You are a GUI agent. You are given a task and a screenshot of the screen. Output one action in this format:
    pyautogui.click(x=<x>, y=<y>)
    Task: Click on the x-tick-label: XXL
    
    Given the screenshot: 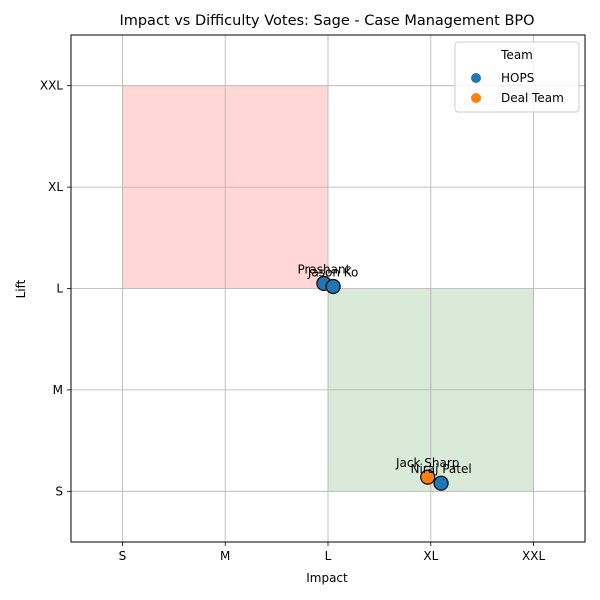 What is the action you would take?
    pyautogui.click(x=533, y=556)
    